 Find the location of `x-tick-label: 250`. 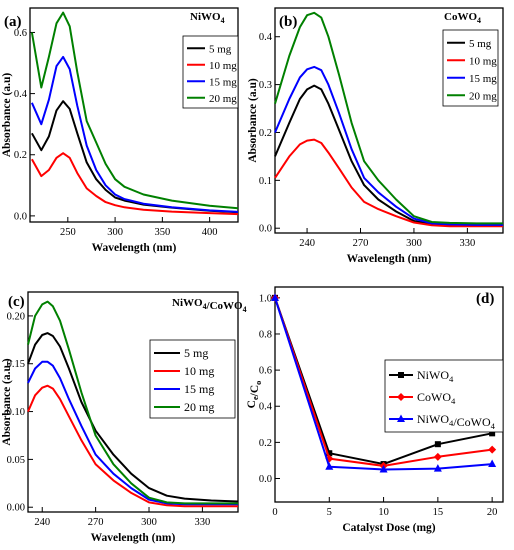

x-tick-label: 250 is located at coordinates (68, 232).